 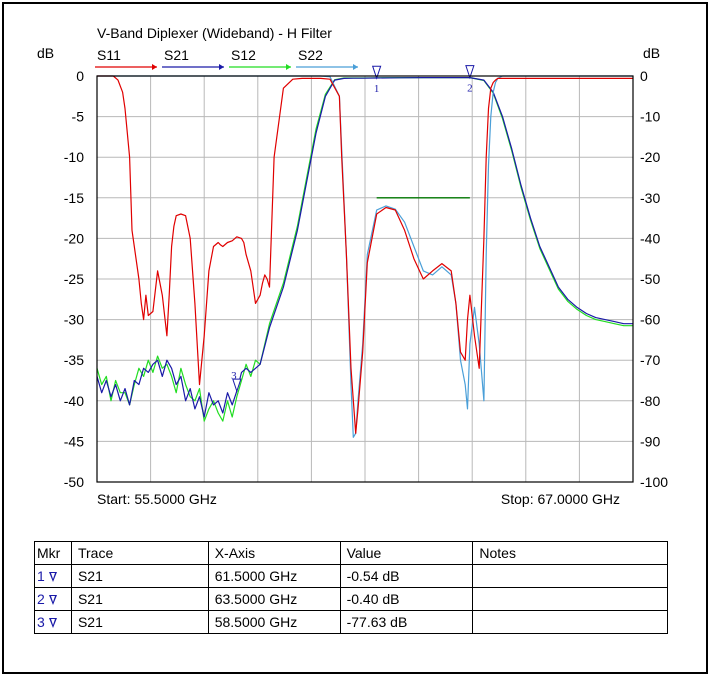 I want to click on table-row: 2 S21 63.5000 GHz -0.40 dB, so click(x=351, y=599).